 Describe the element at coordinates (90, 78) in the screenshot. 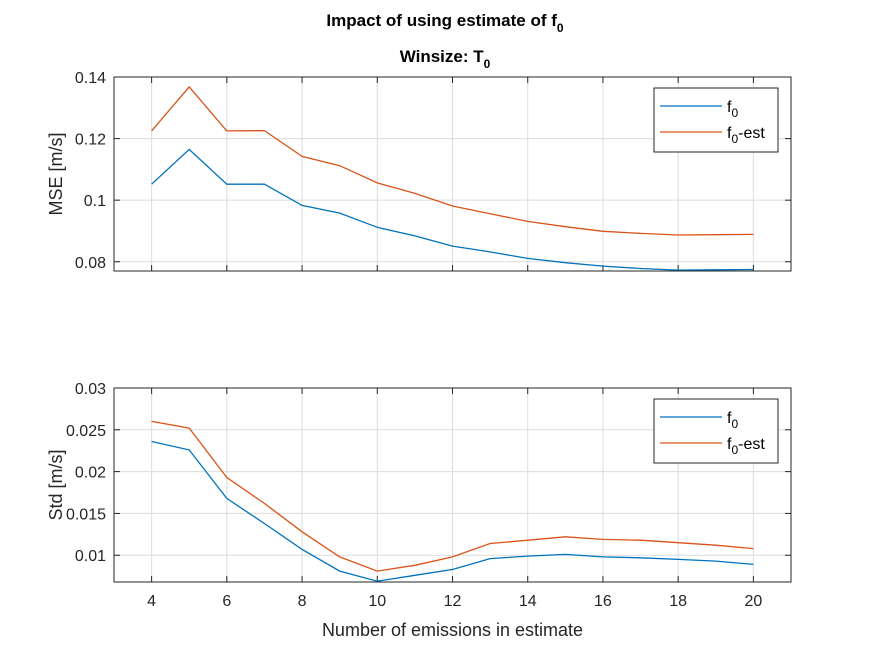

I see `mse-ytick-label: 0.14` at that location.